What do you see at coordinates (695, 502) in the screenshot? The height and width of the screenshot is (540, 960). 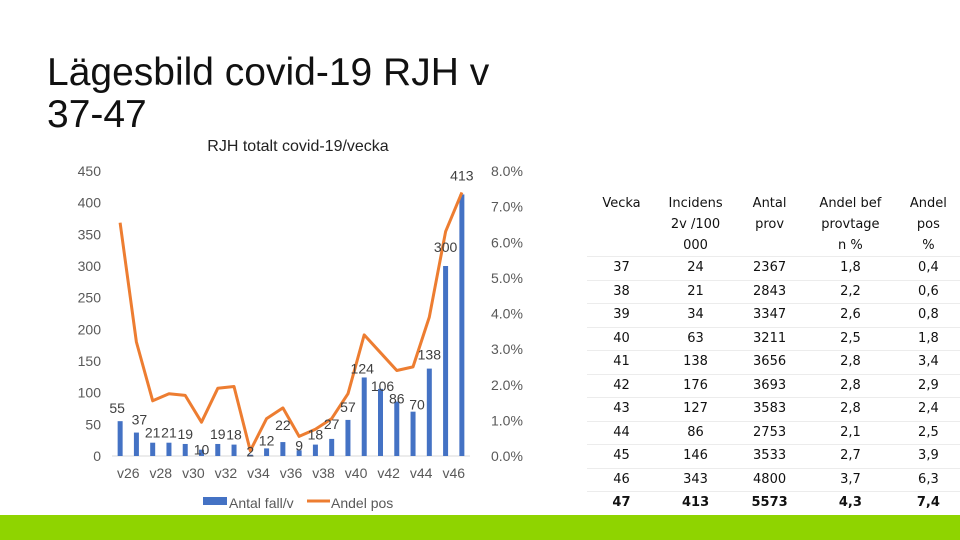 I see `table-cell: 413` at bounding box center [695, 502].